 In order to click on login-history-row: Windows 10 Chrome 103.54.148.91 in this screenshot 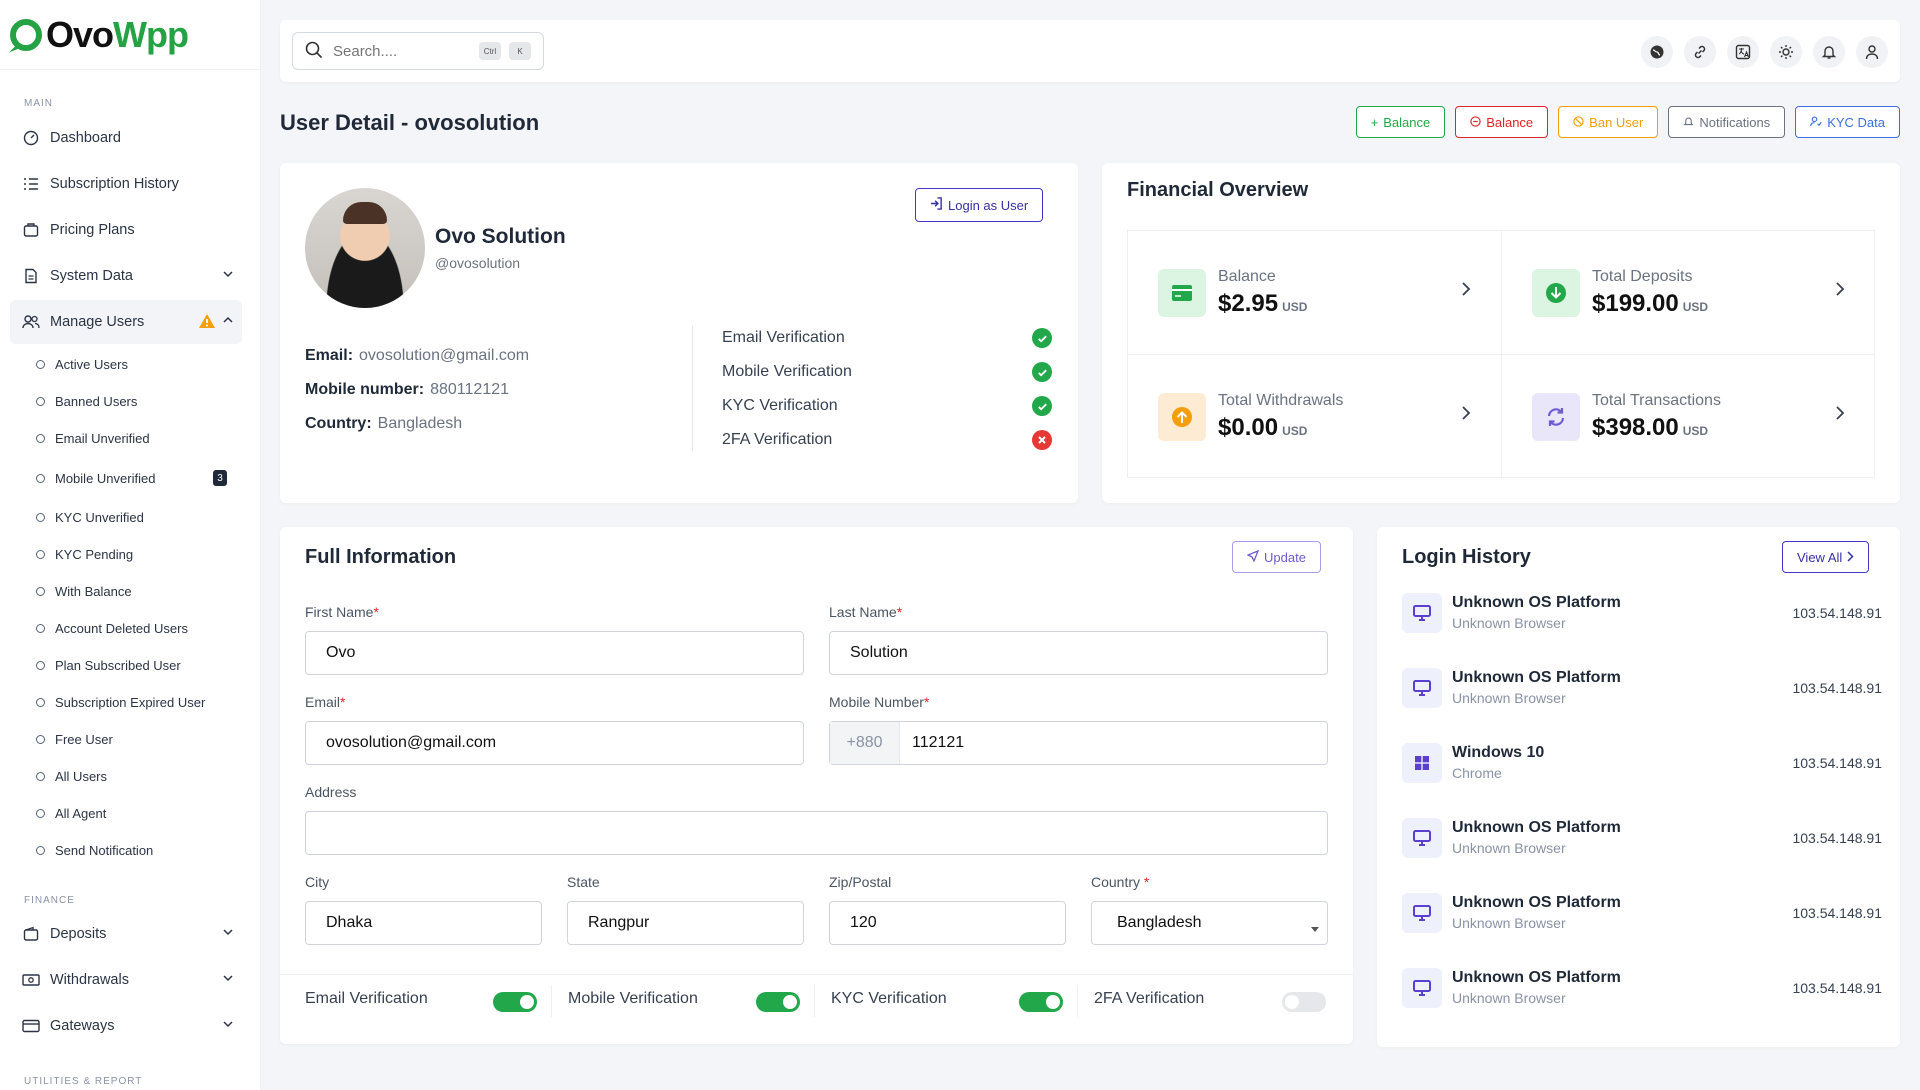, I will do `click(1642, 762)`.